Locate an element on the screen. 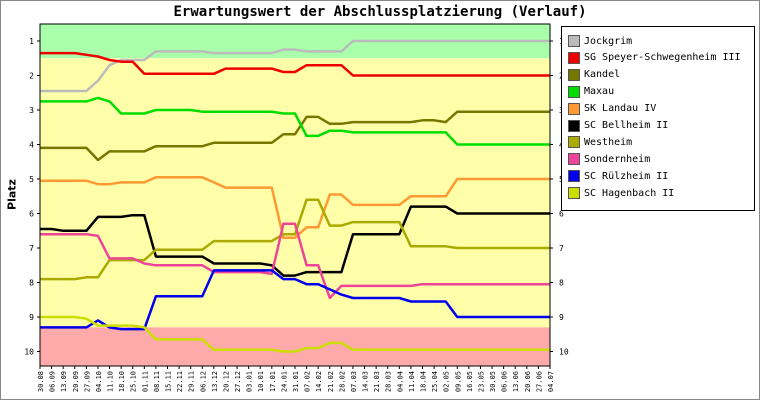 Image resolution: width=760 pixels, height=400 pixels. x-tick-label: 27.12 is located at coordinates (238, 381).